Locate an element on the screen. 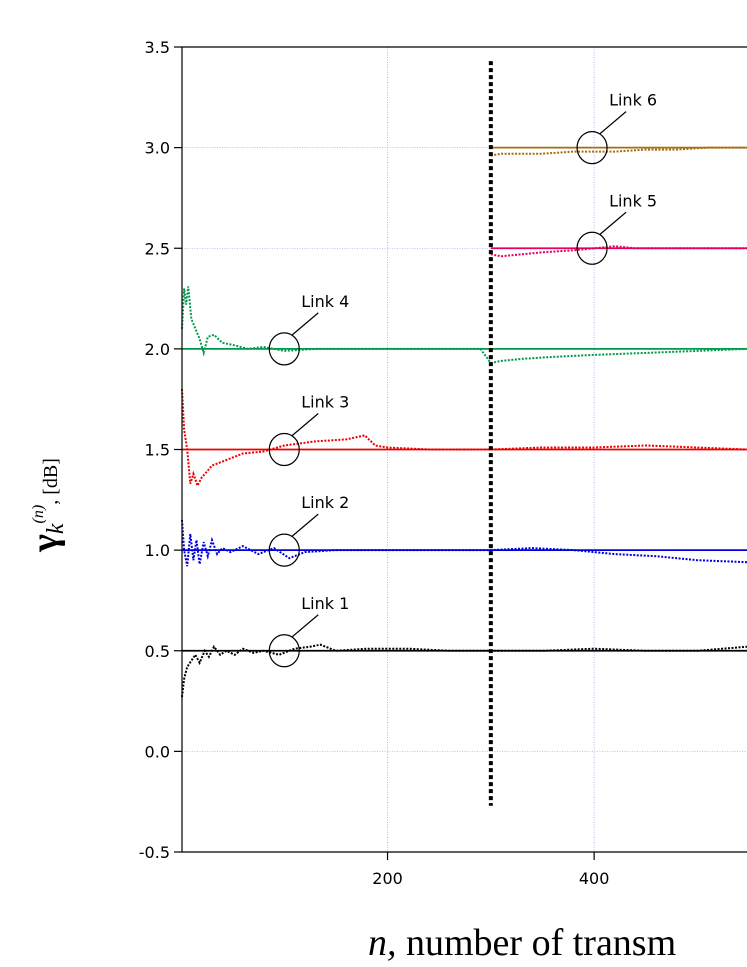 The width and height of the screenshot is (747, 967). link-5-estimate-line is located at coordinates (618, 251).